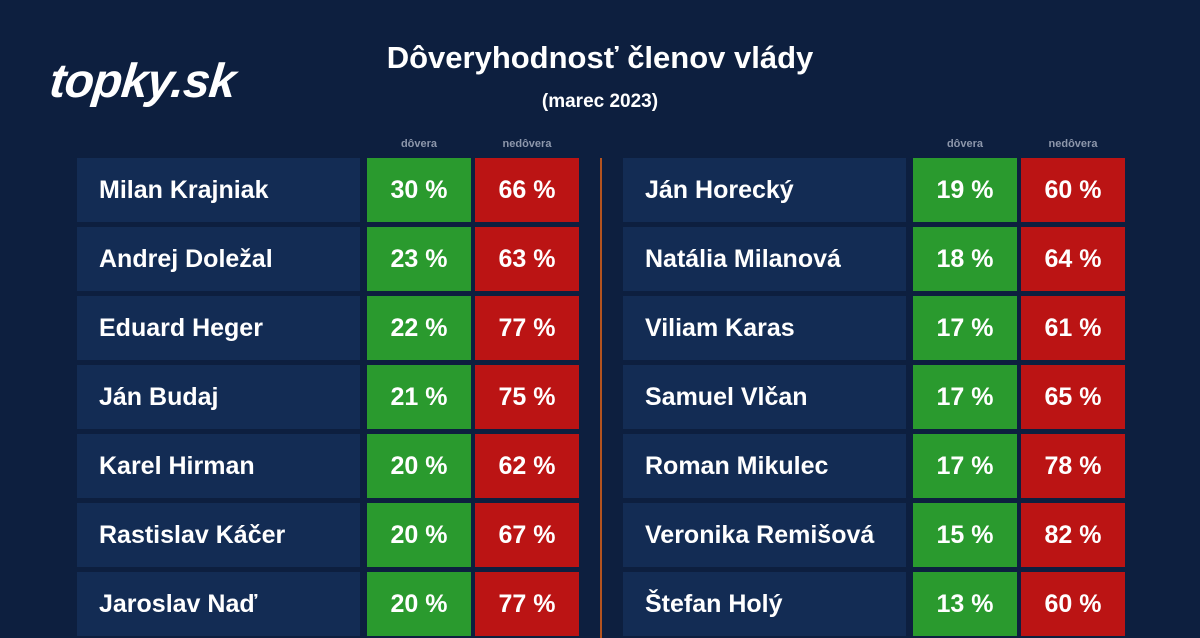  I want to click on distrust-value: 75 %, so click(527, 397).